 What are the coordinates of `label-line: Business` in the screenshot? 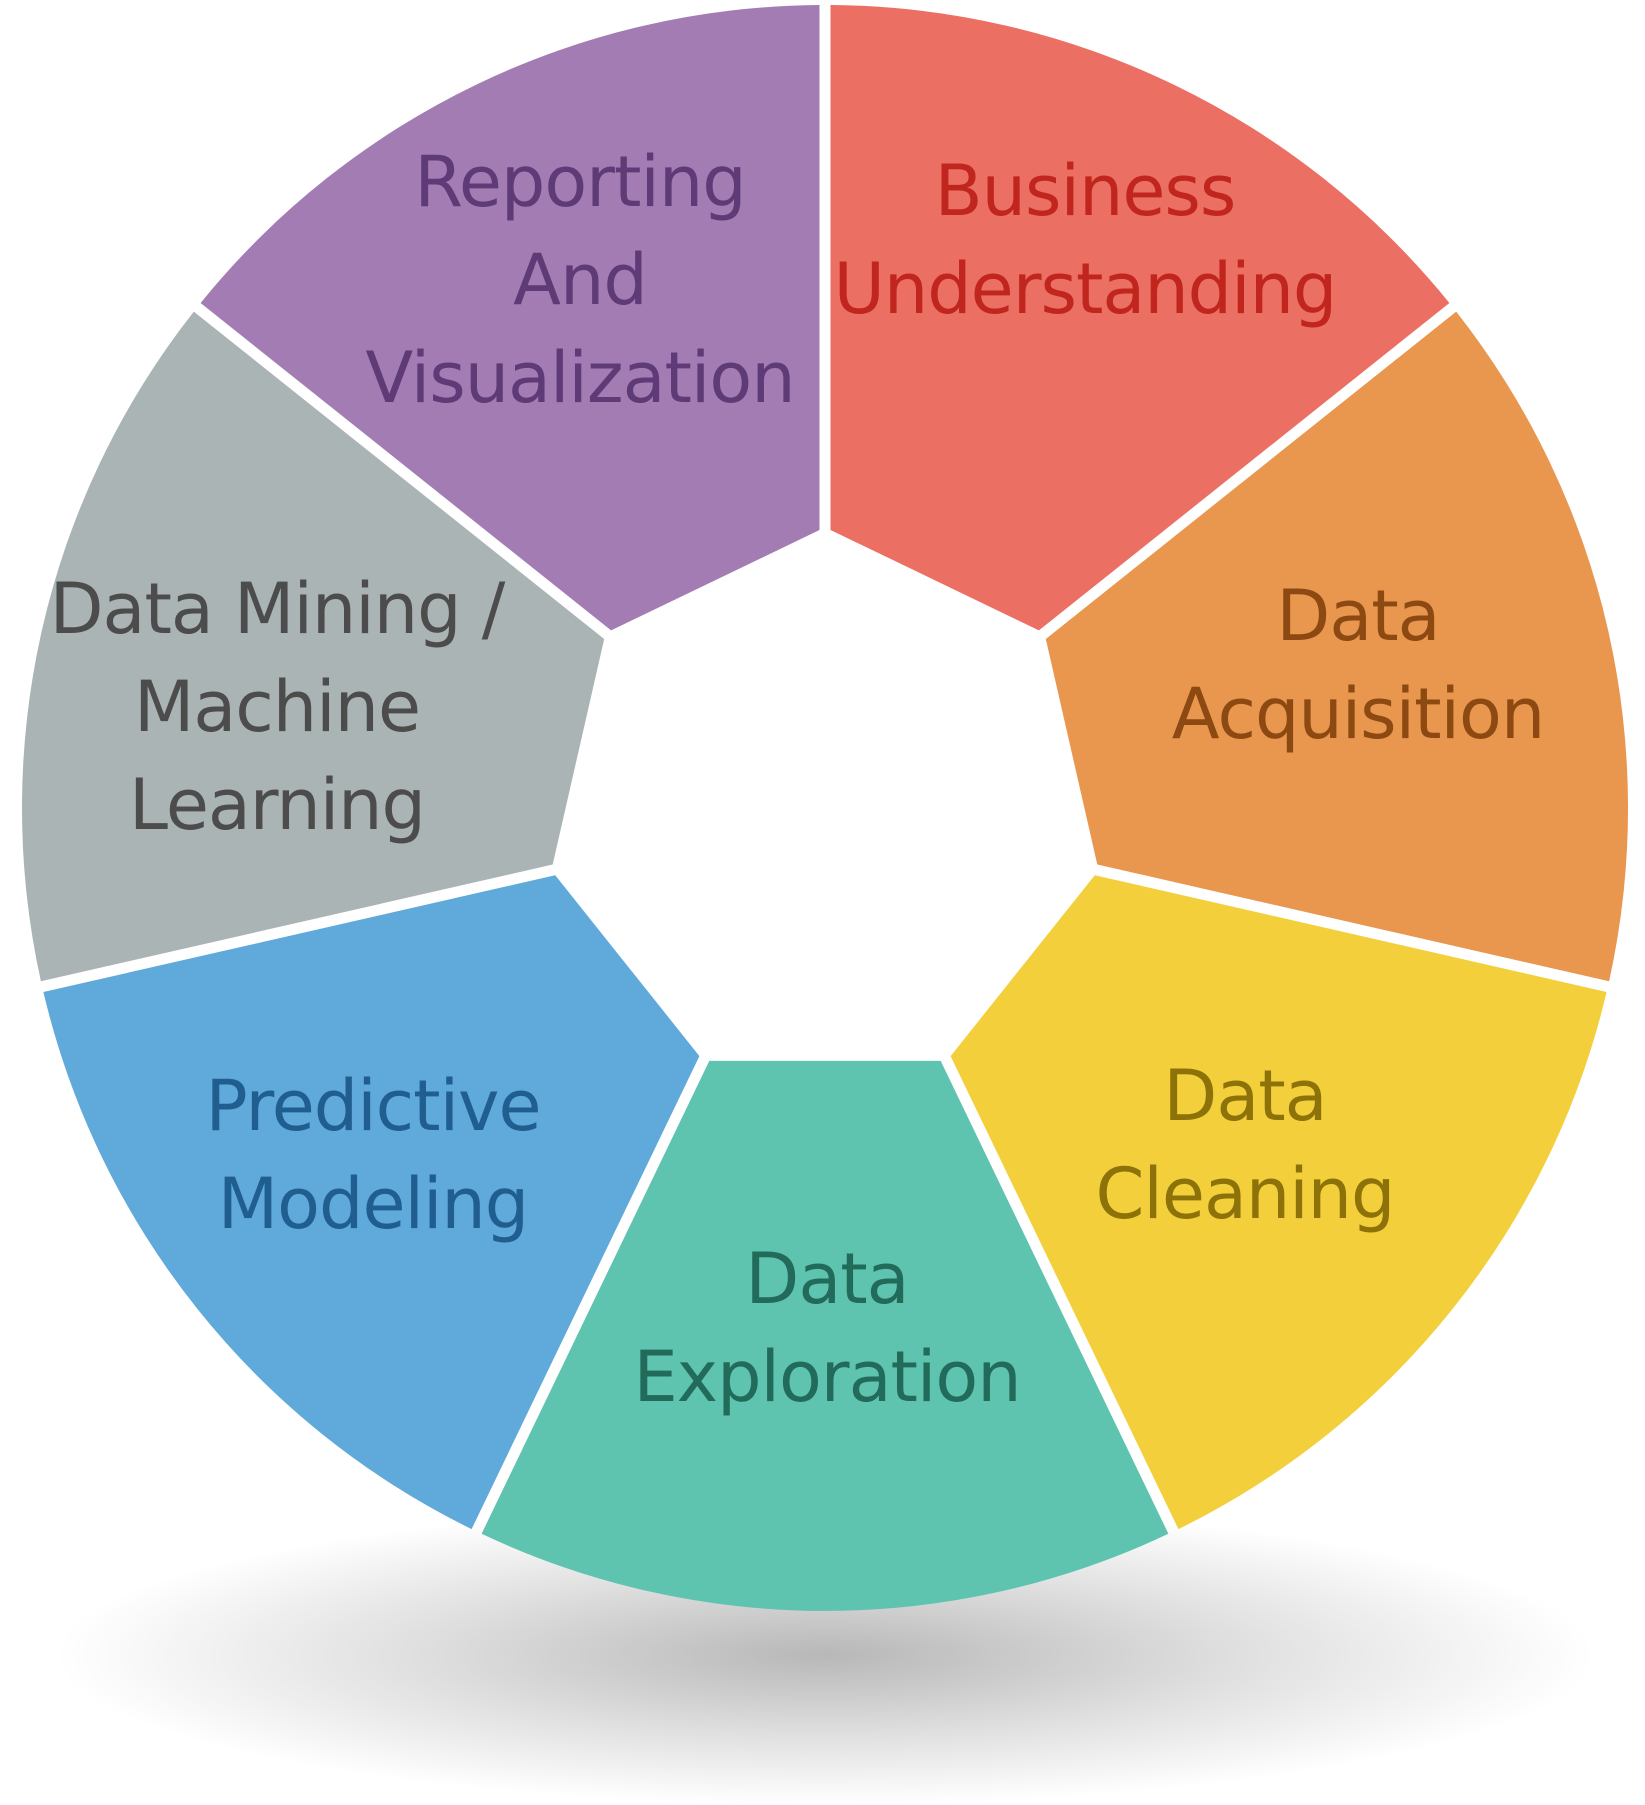 It's located at (1085, 191).